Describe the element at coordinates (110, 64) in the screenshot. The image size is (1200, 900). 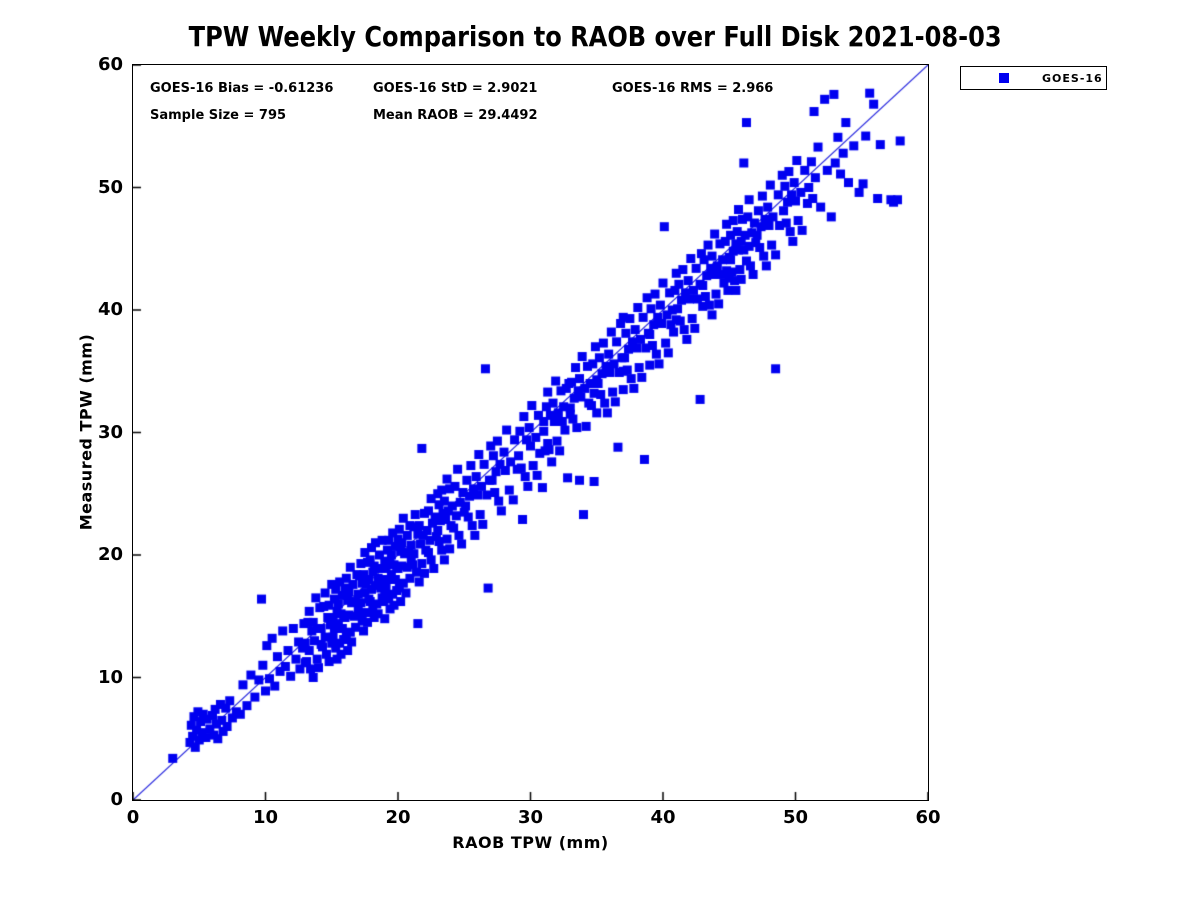
I see `y-tick-label: 60` at that location.